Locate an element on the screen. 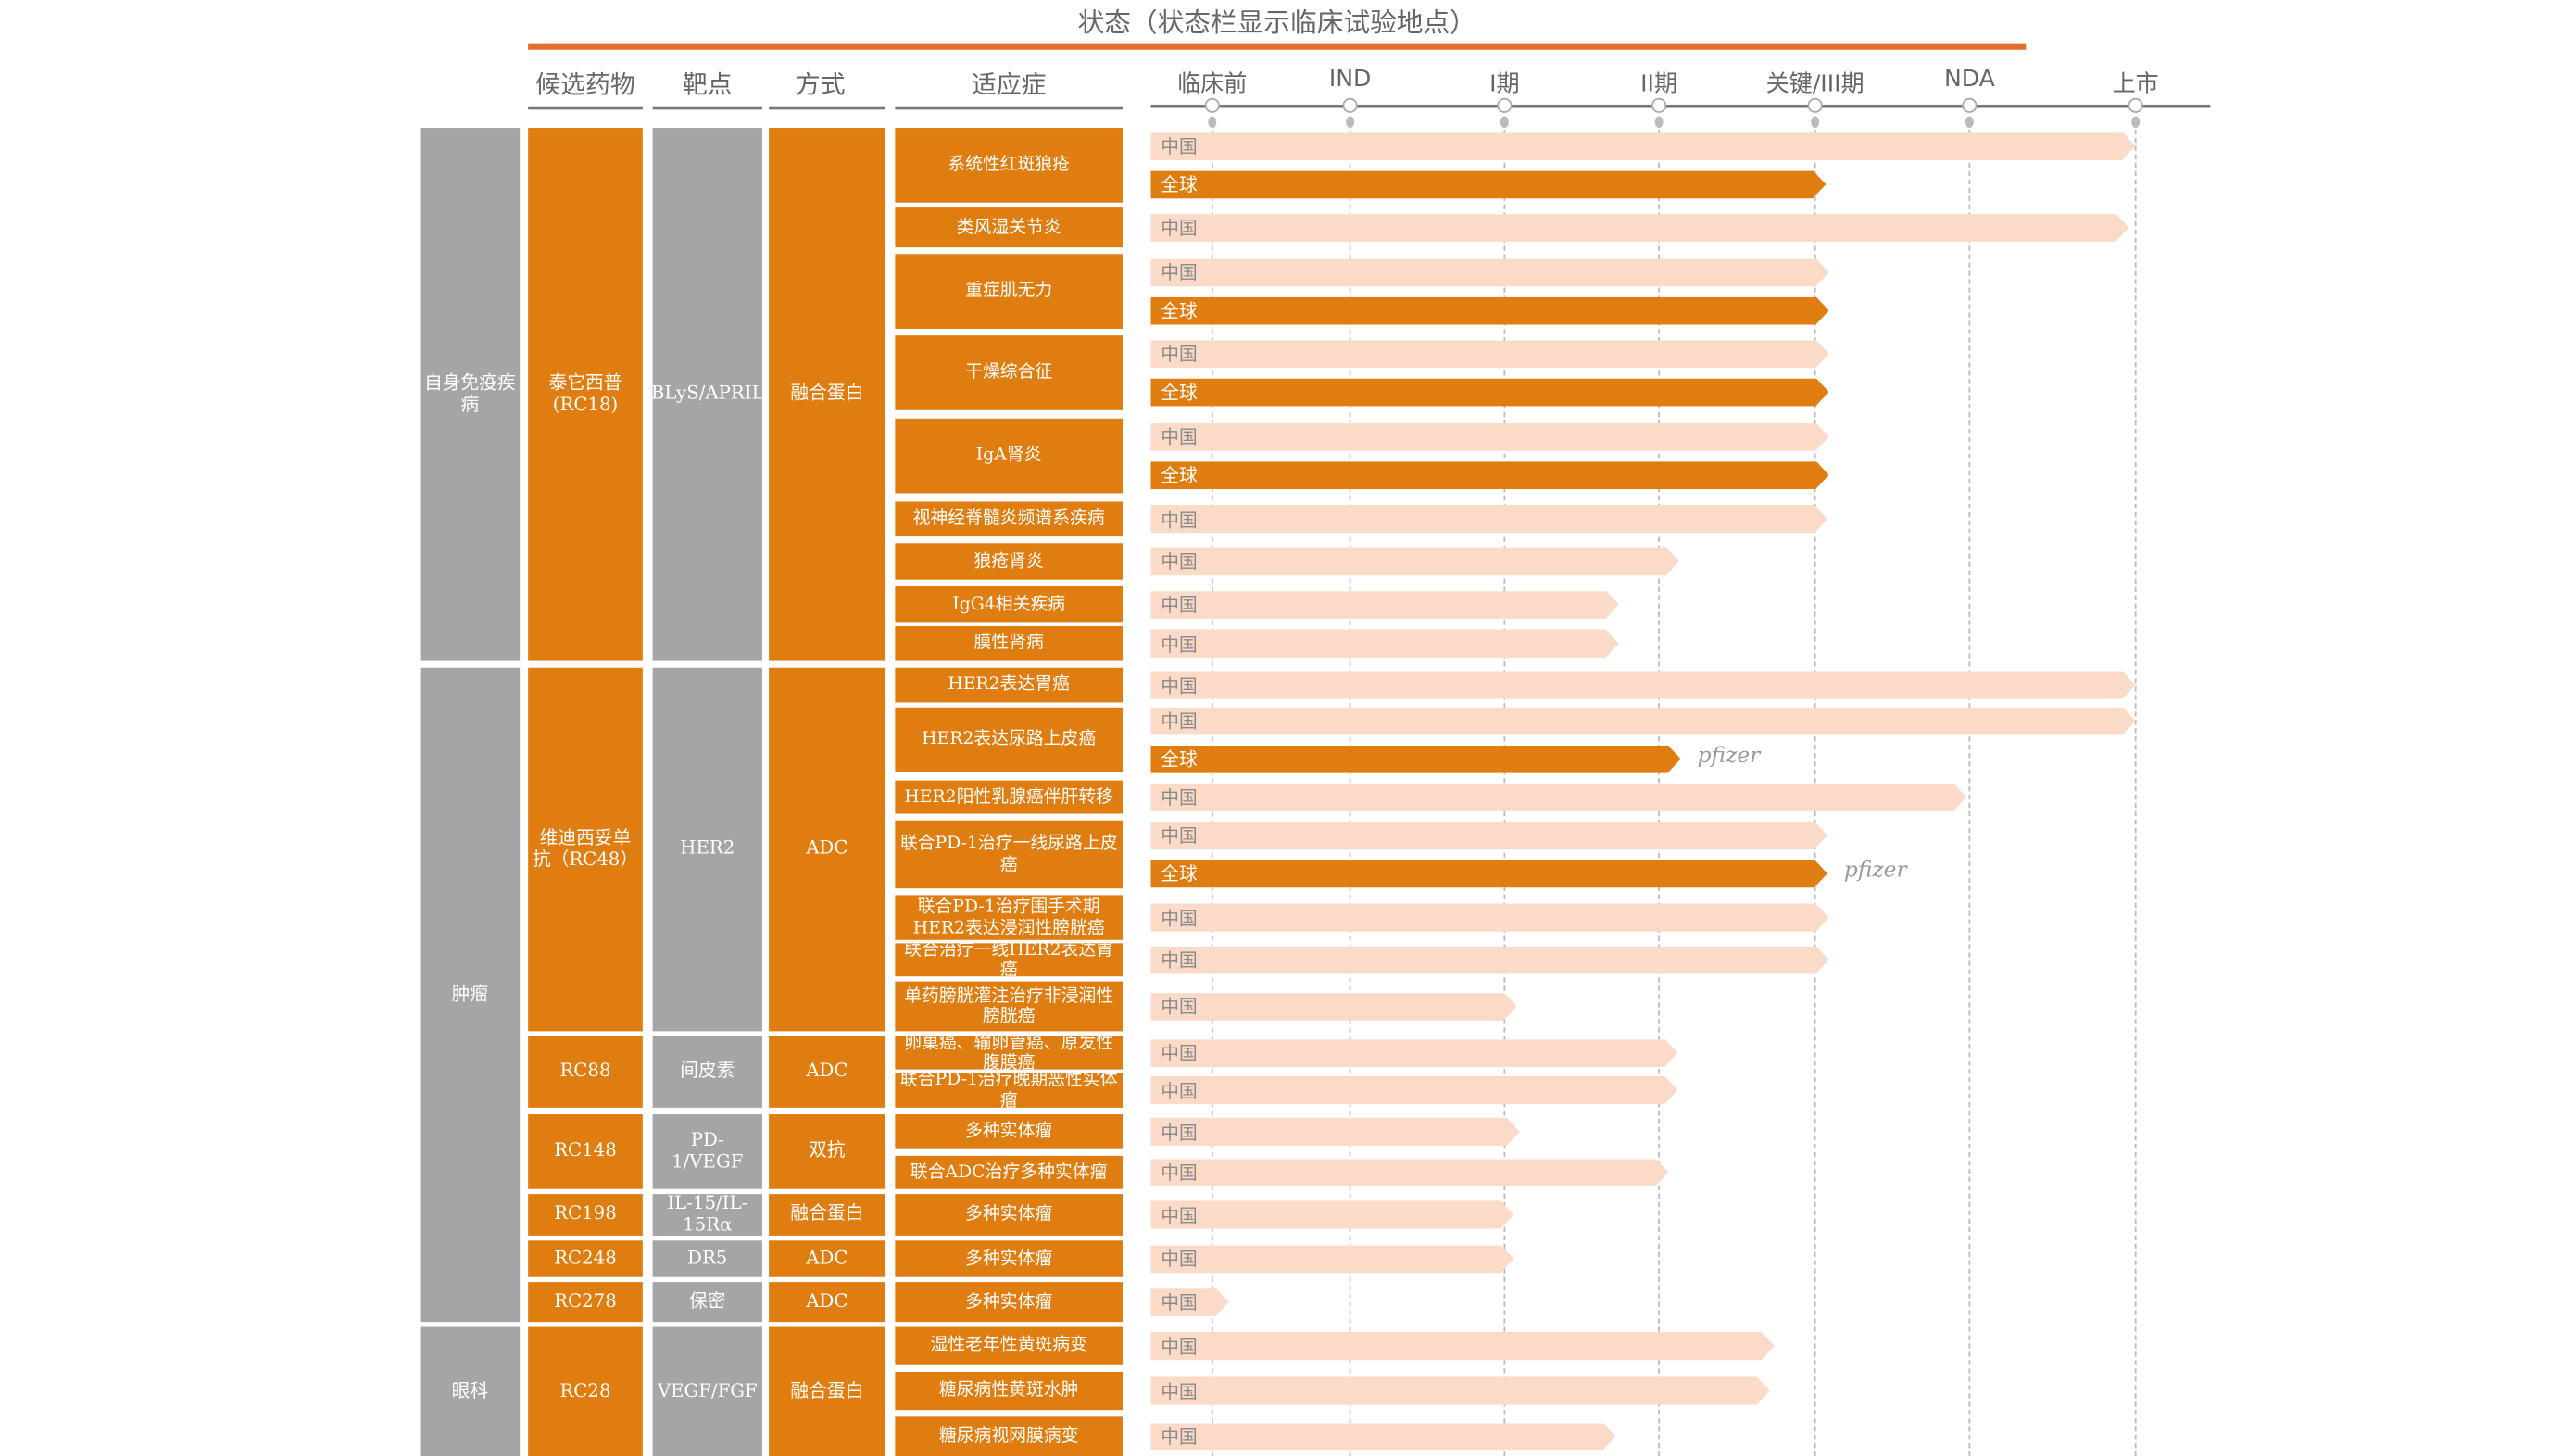  column-header-indication: 适应症 is located at coordinates (1009, 84).